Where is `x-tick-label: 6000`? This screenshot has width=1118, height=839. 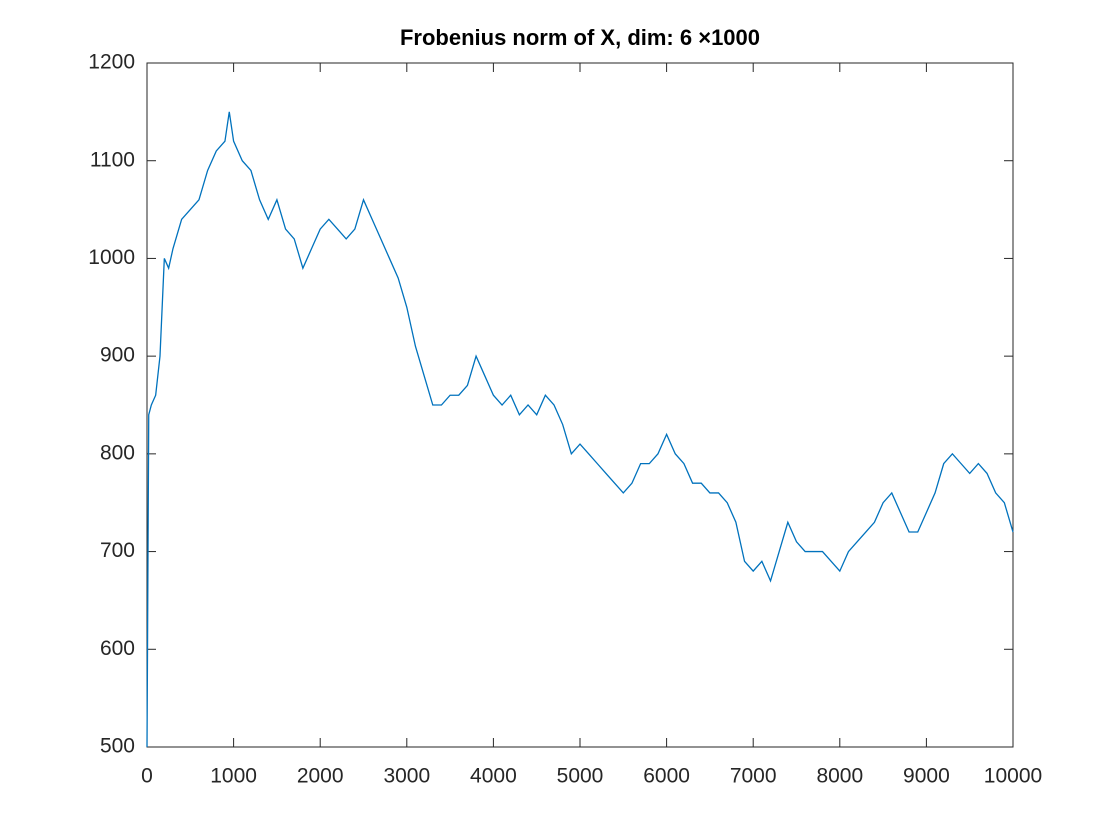
x-tick-label: 6000 is located at coordinates (666, 776).